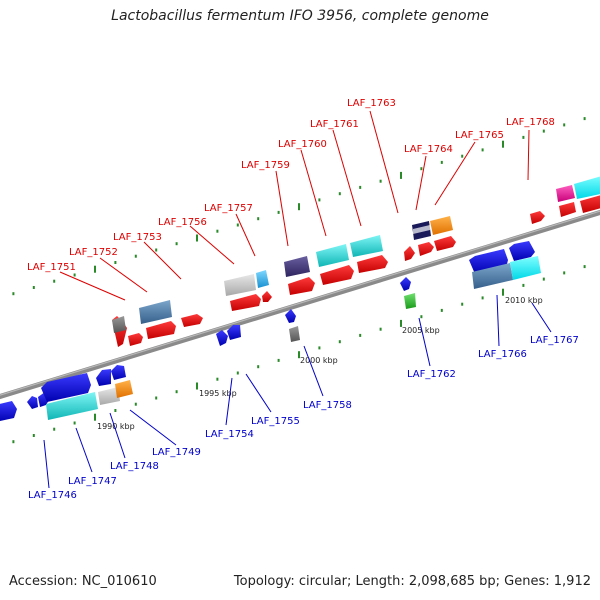 Image resolution: width=600 pixels, height=600 pixels. I want to click on gene-blue-1748b, so click(118, 372).